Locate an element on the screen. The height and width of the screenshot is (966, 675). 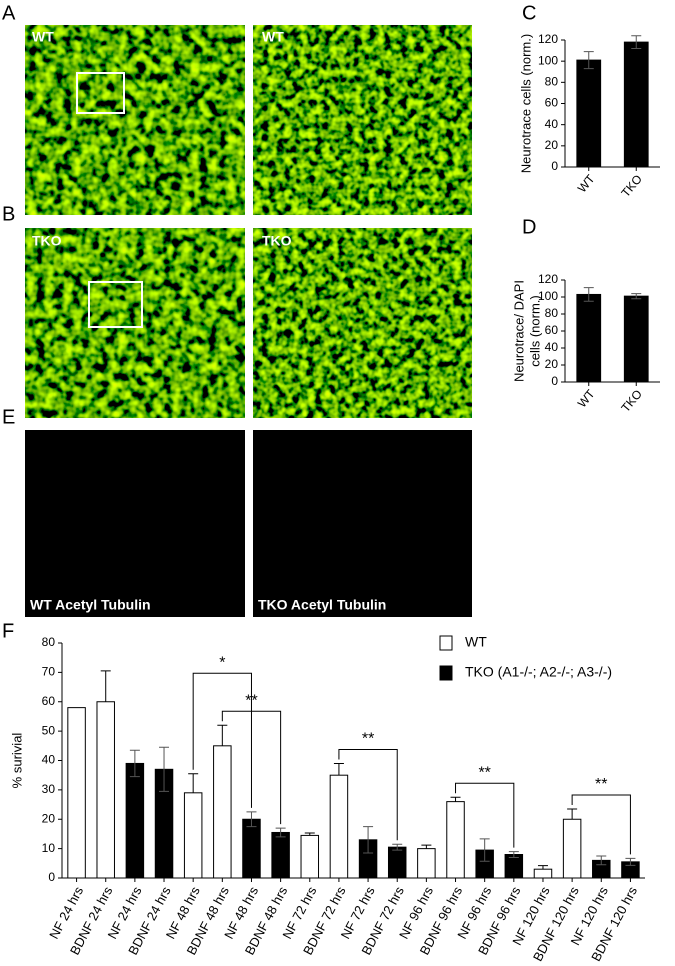
panel-letter: C is located at coordinates (529, 13).